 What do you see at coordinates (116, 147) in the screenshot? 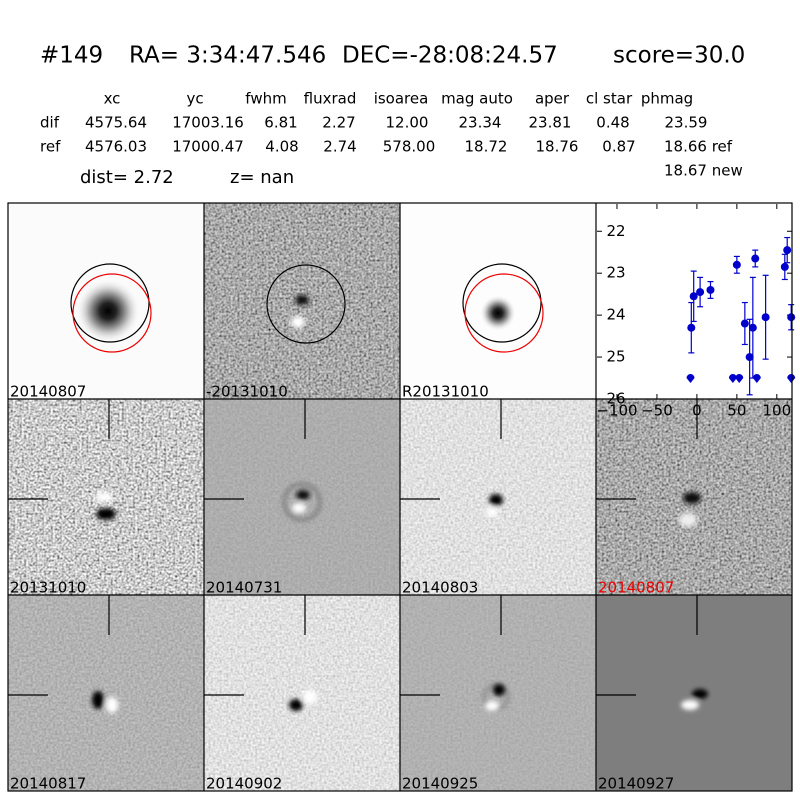
I see `table-cell: 4576.03` at bounding box center [116, 147].